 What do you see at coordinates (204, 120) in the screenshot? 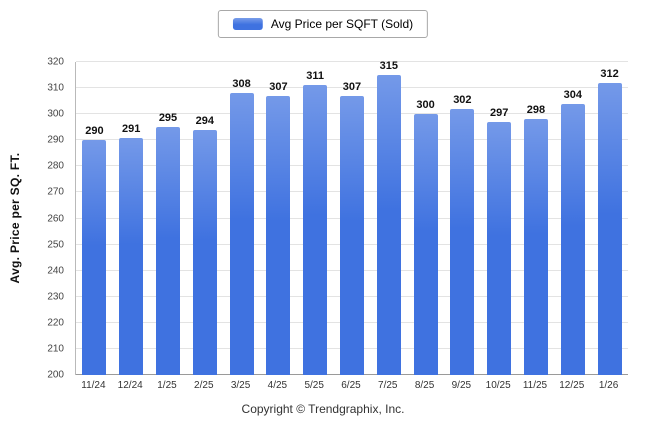
I see `bar-value-label: 294` at bounding box center [204, 120].